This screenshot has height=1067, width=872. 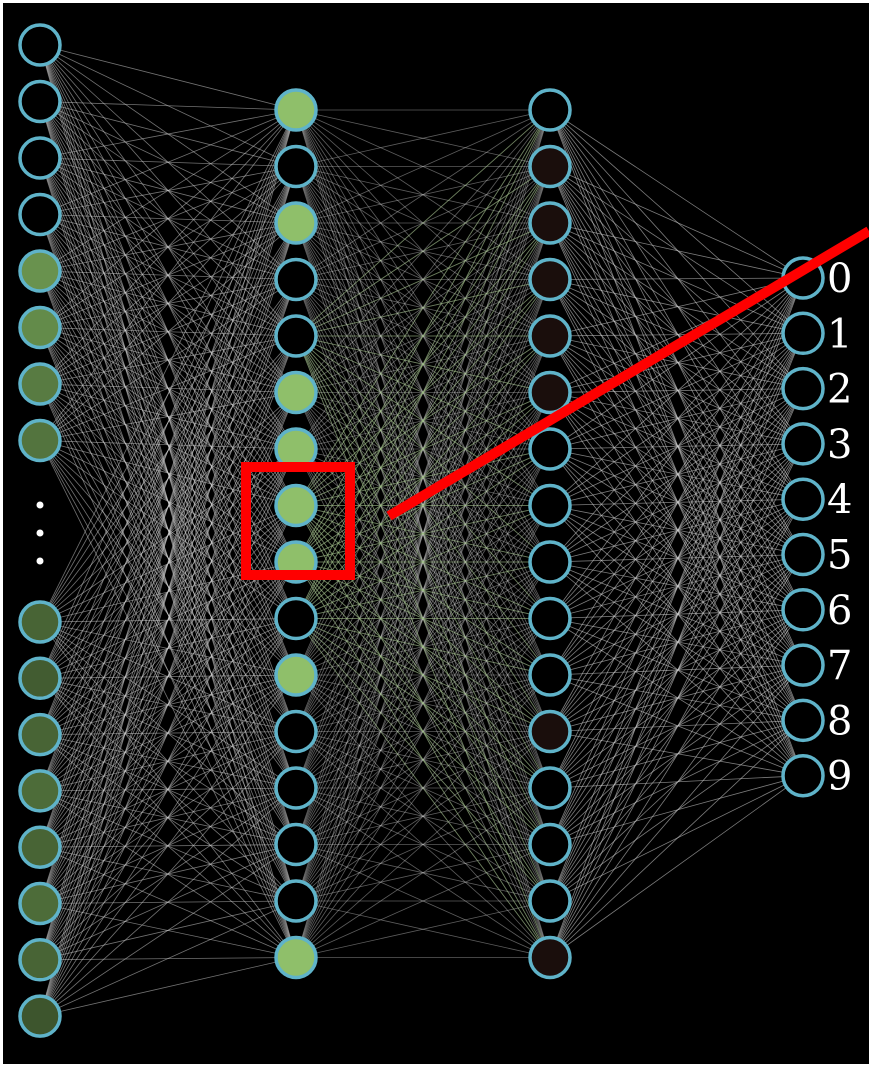 What do you see at coordinates (839, 721) in the screenshot?
I see `output-digit-label: 8` at bounding box center [839, 721].